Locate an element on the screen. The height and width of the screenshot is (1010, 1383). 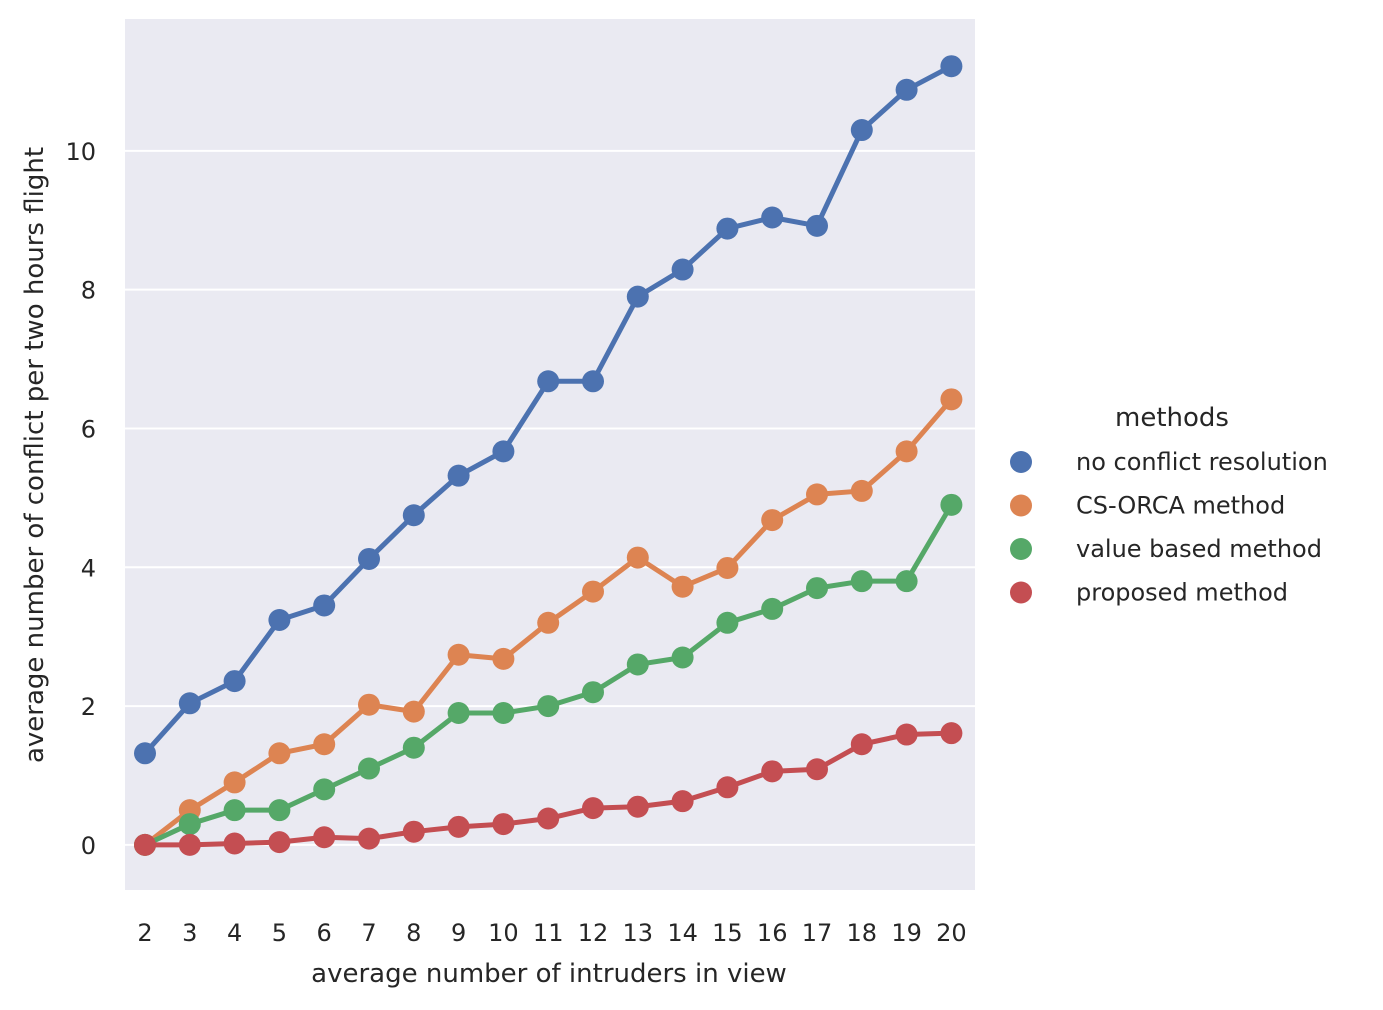
legend-entry-label: proposed method is located at coordinates (1182, 593).